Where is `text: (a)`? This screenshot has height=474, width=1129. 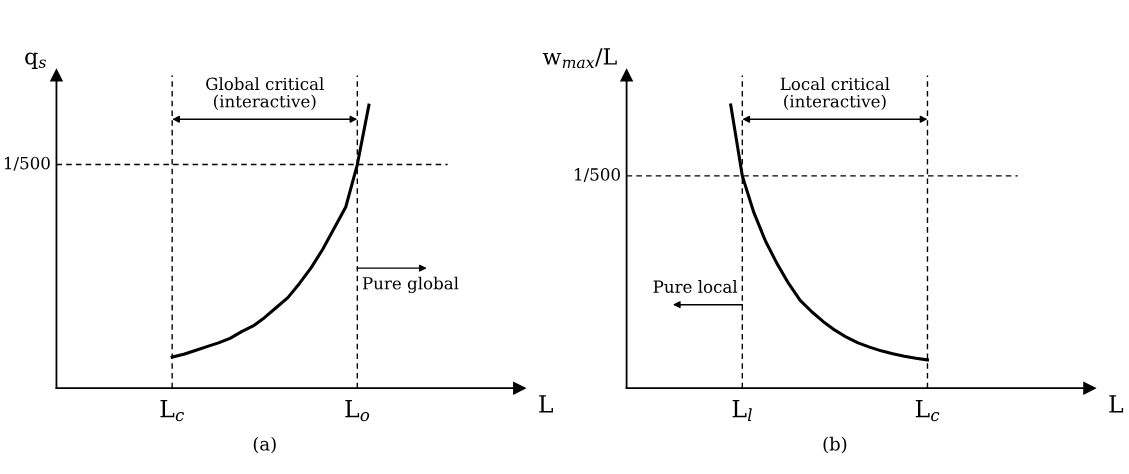
text: (a) is located at coordinates (264, 445).